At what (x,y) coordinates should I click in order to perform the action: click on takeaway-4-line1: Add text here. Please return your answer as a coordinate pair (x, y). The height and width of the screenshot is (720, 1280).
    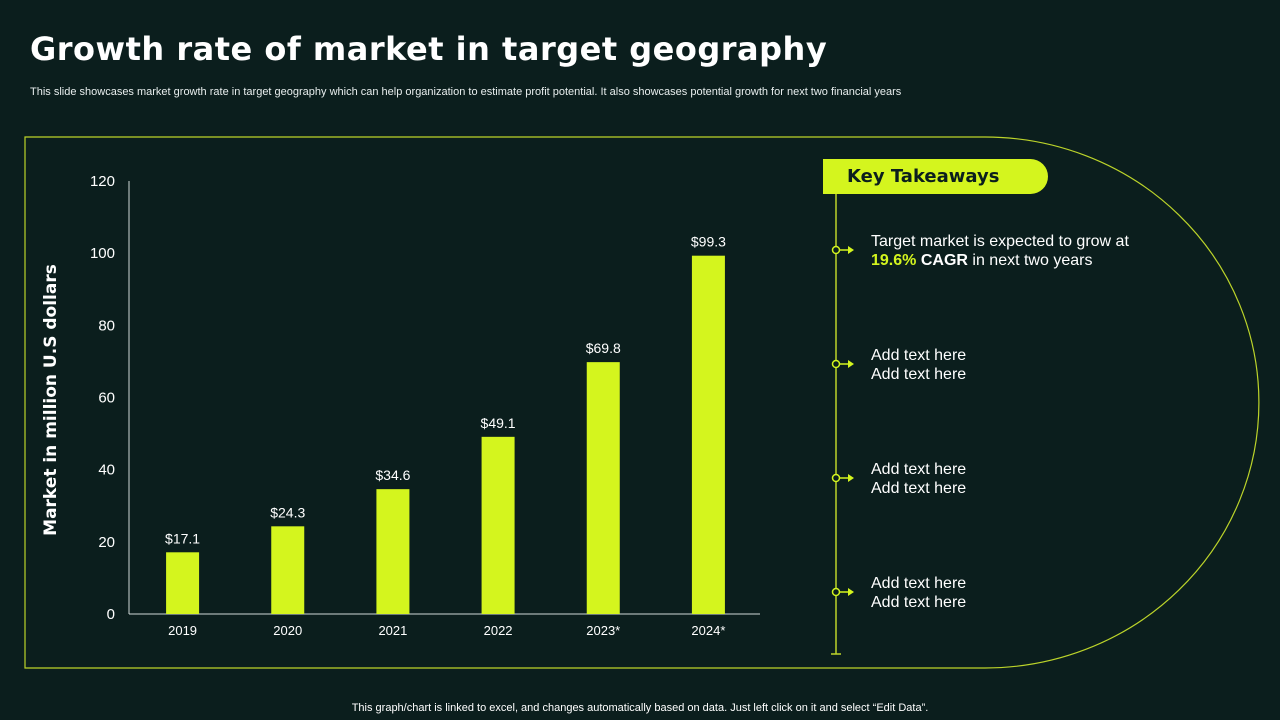
    Looking at the image, I should click on (919, 583).